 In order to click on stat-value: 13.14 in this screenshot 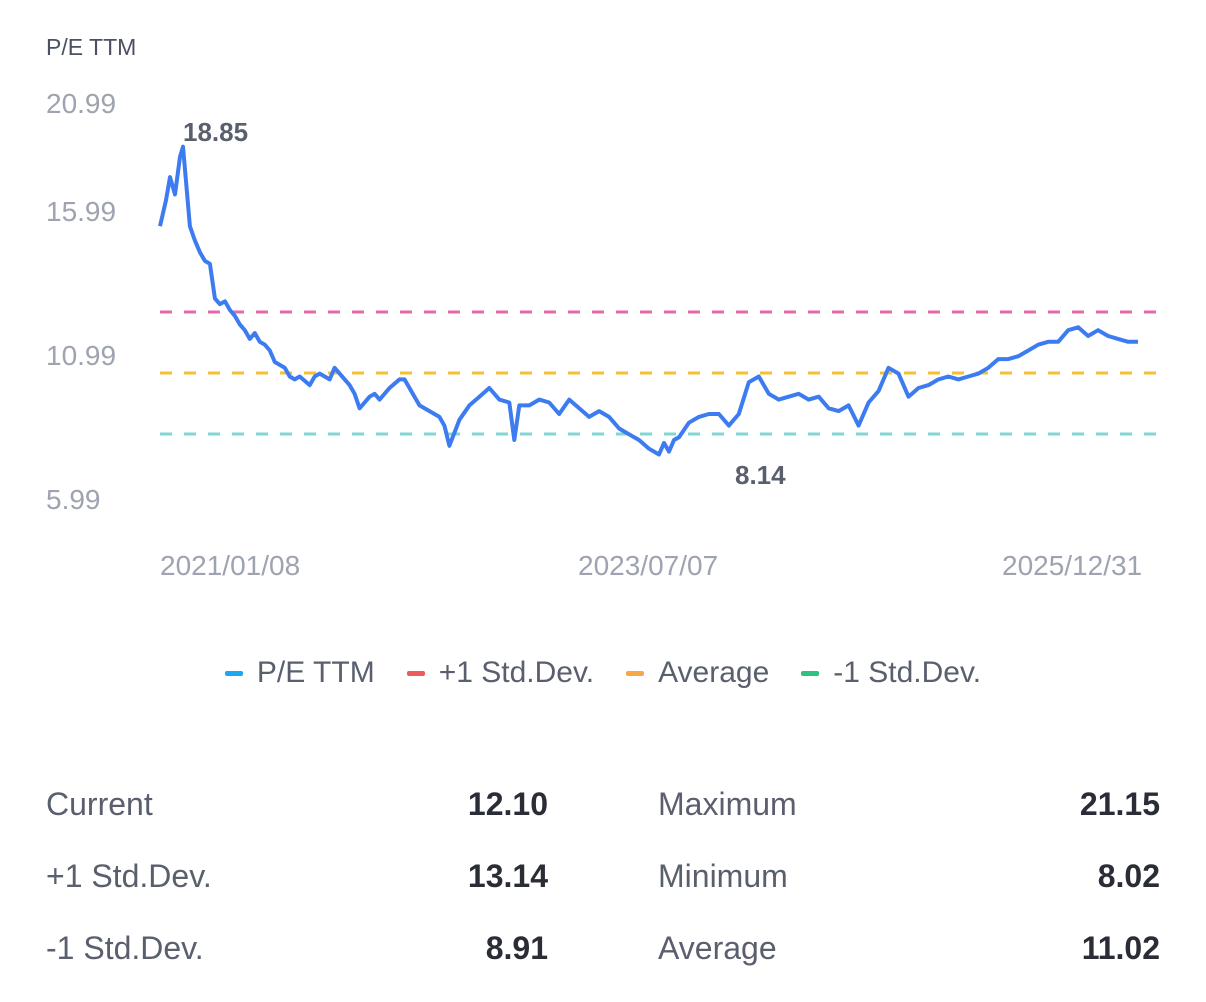, I will do `click(507, 875)`.